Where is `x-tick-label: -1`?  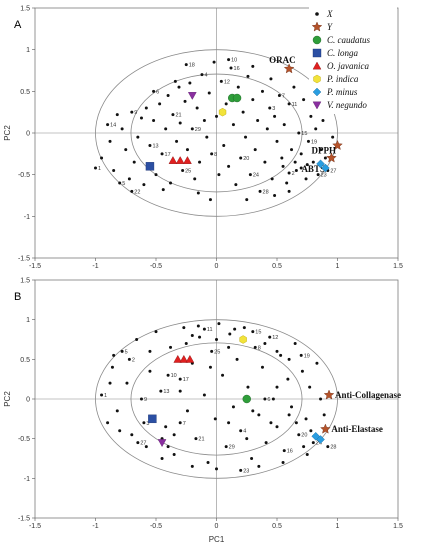 x-tick-label: -1 is located at coordinates (95, 526).